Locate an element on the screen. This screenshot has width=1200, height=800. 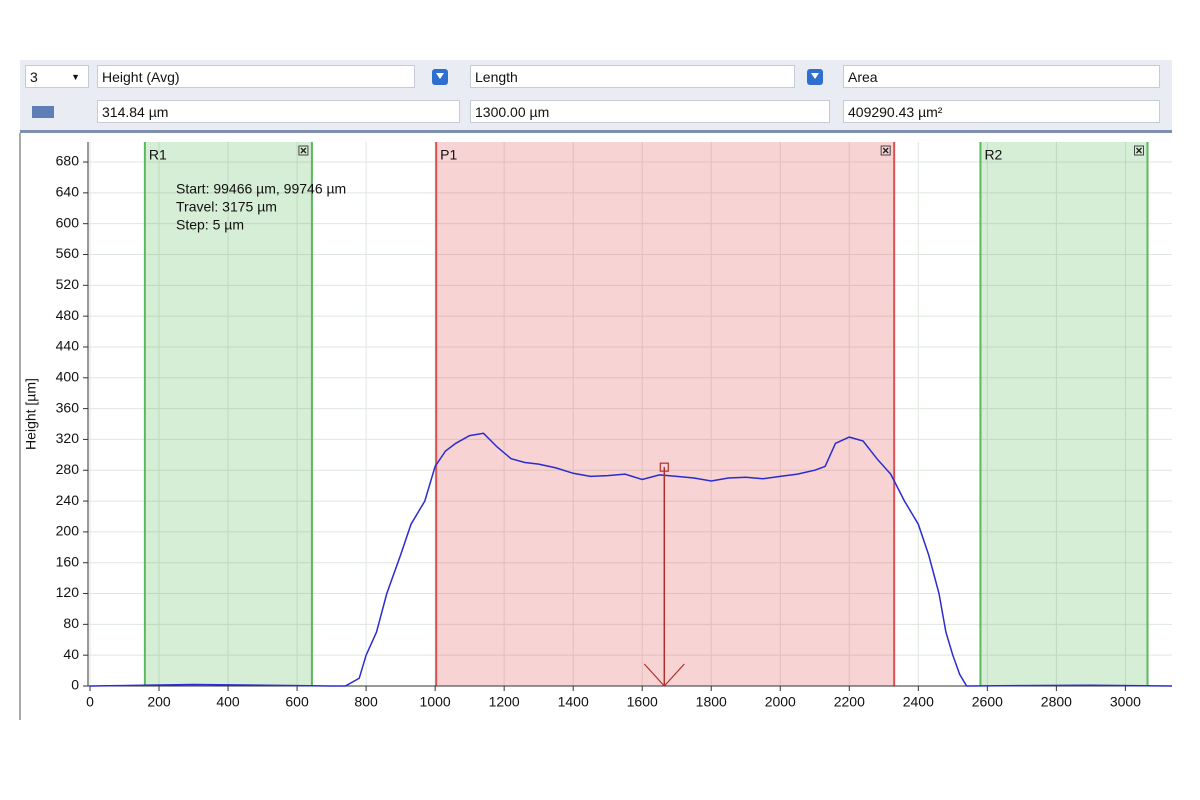
annotation: Start: 99466 µm, 99746 µm is located at coordinates (261, 189).